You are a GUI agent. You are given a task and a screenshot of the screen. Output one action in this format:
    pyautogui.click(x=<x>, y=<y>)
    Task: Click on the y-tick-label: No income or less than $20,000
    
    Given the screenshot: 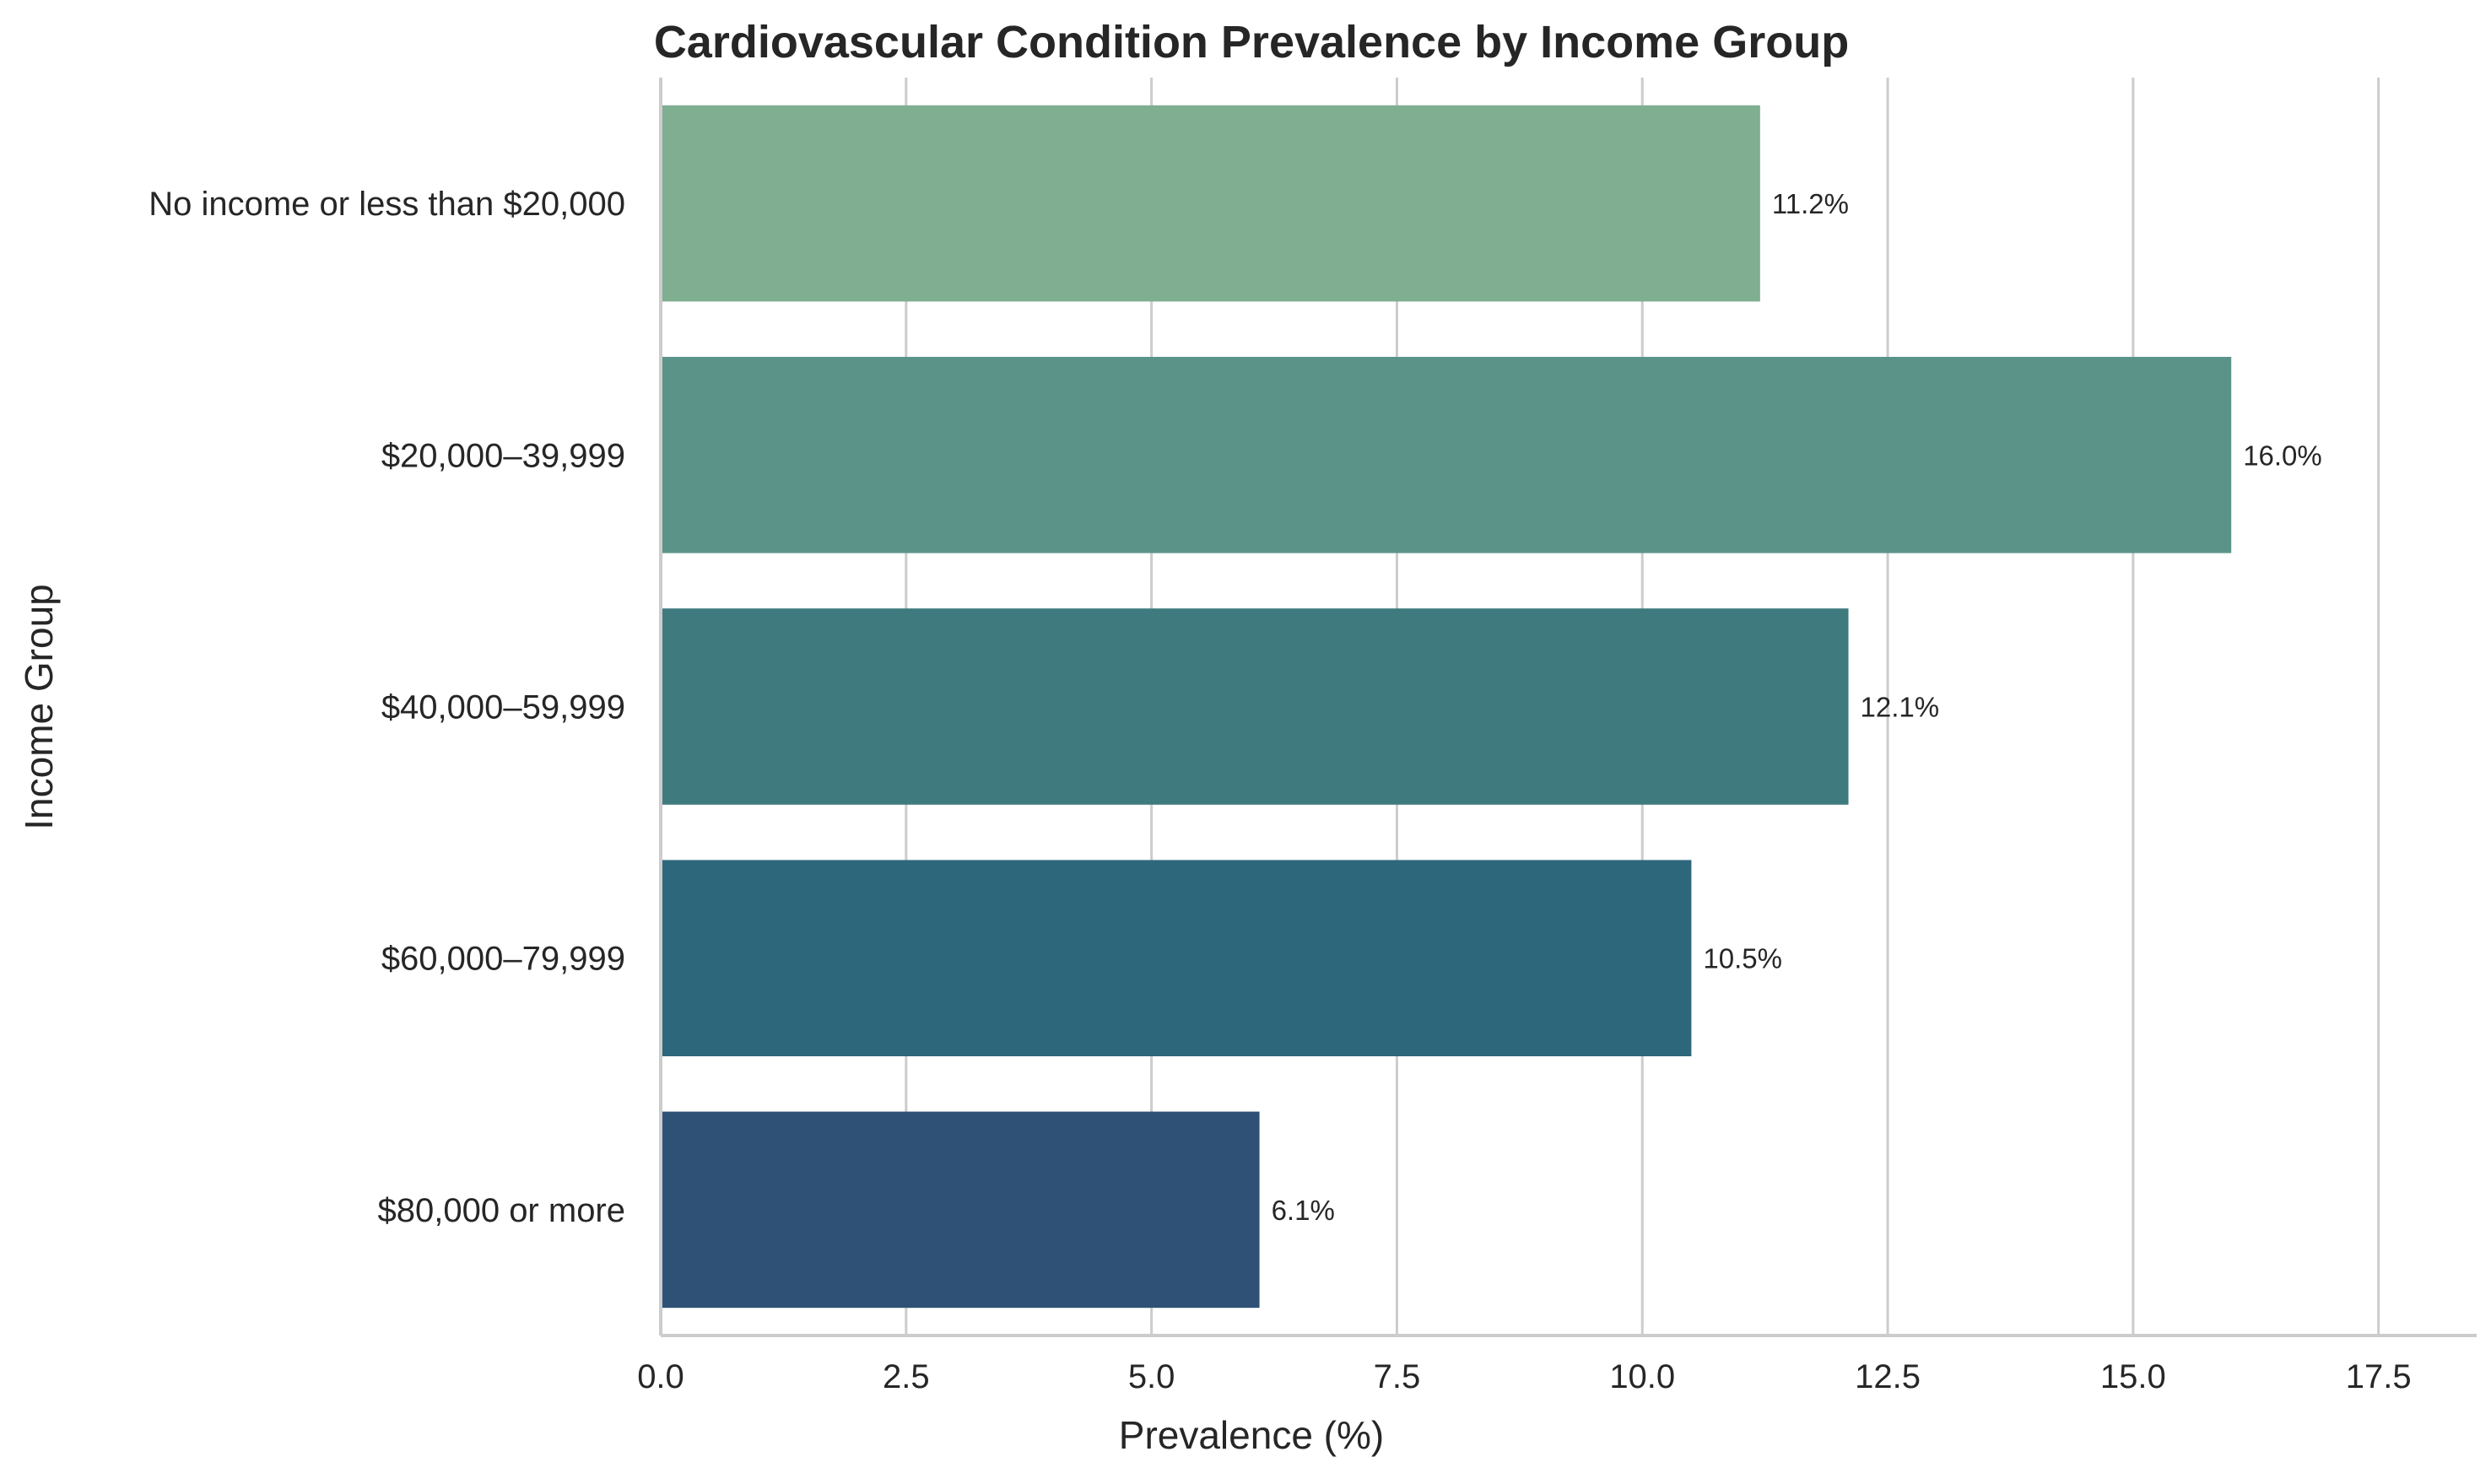 What is the action you would take?
    pyautogui.click(x=387, y=204)
    